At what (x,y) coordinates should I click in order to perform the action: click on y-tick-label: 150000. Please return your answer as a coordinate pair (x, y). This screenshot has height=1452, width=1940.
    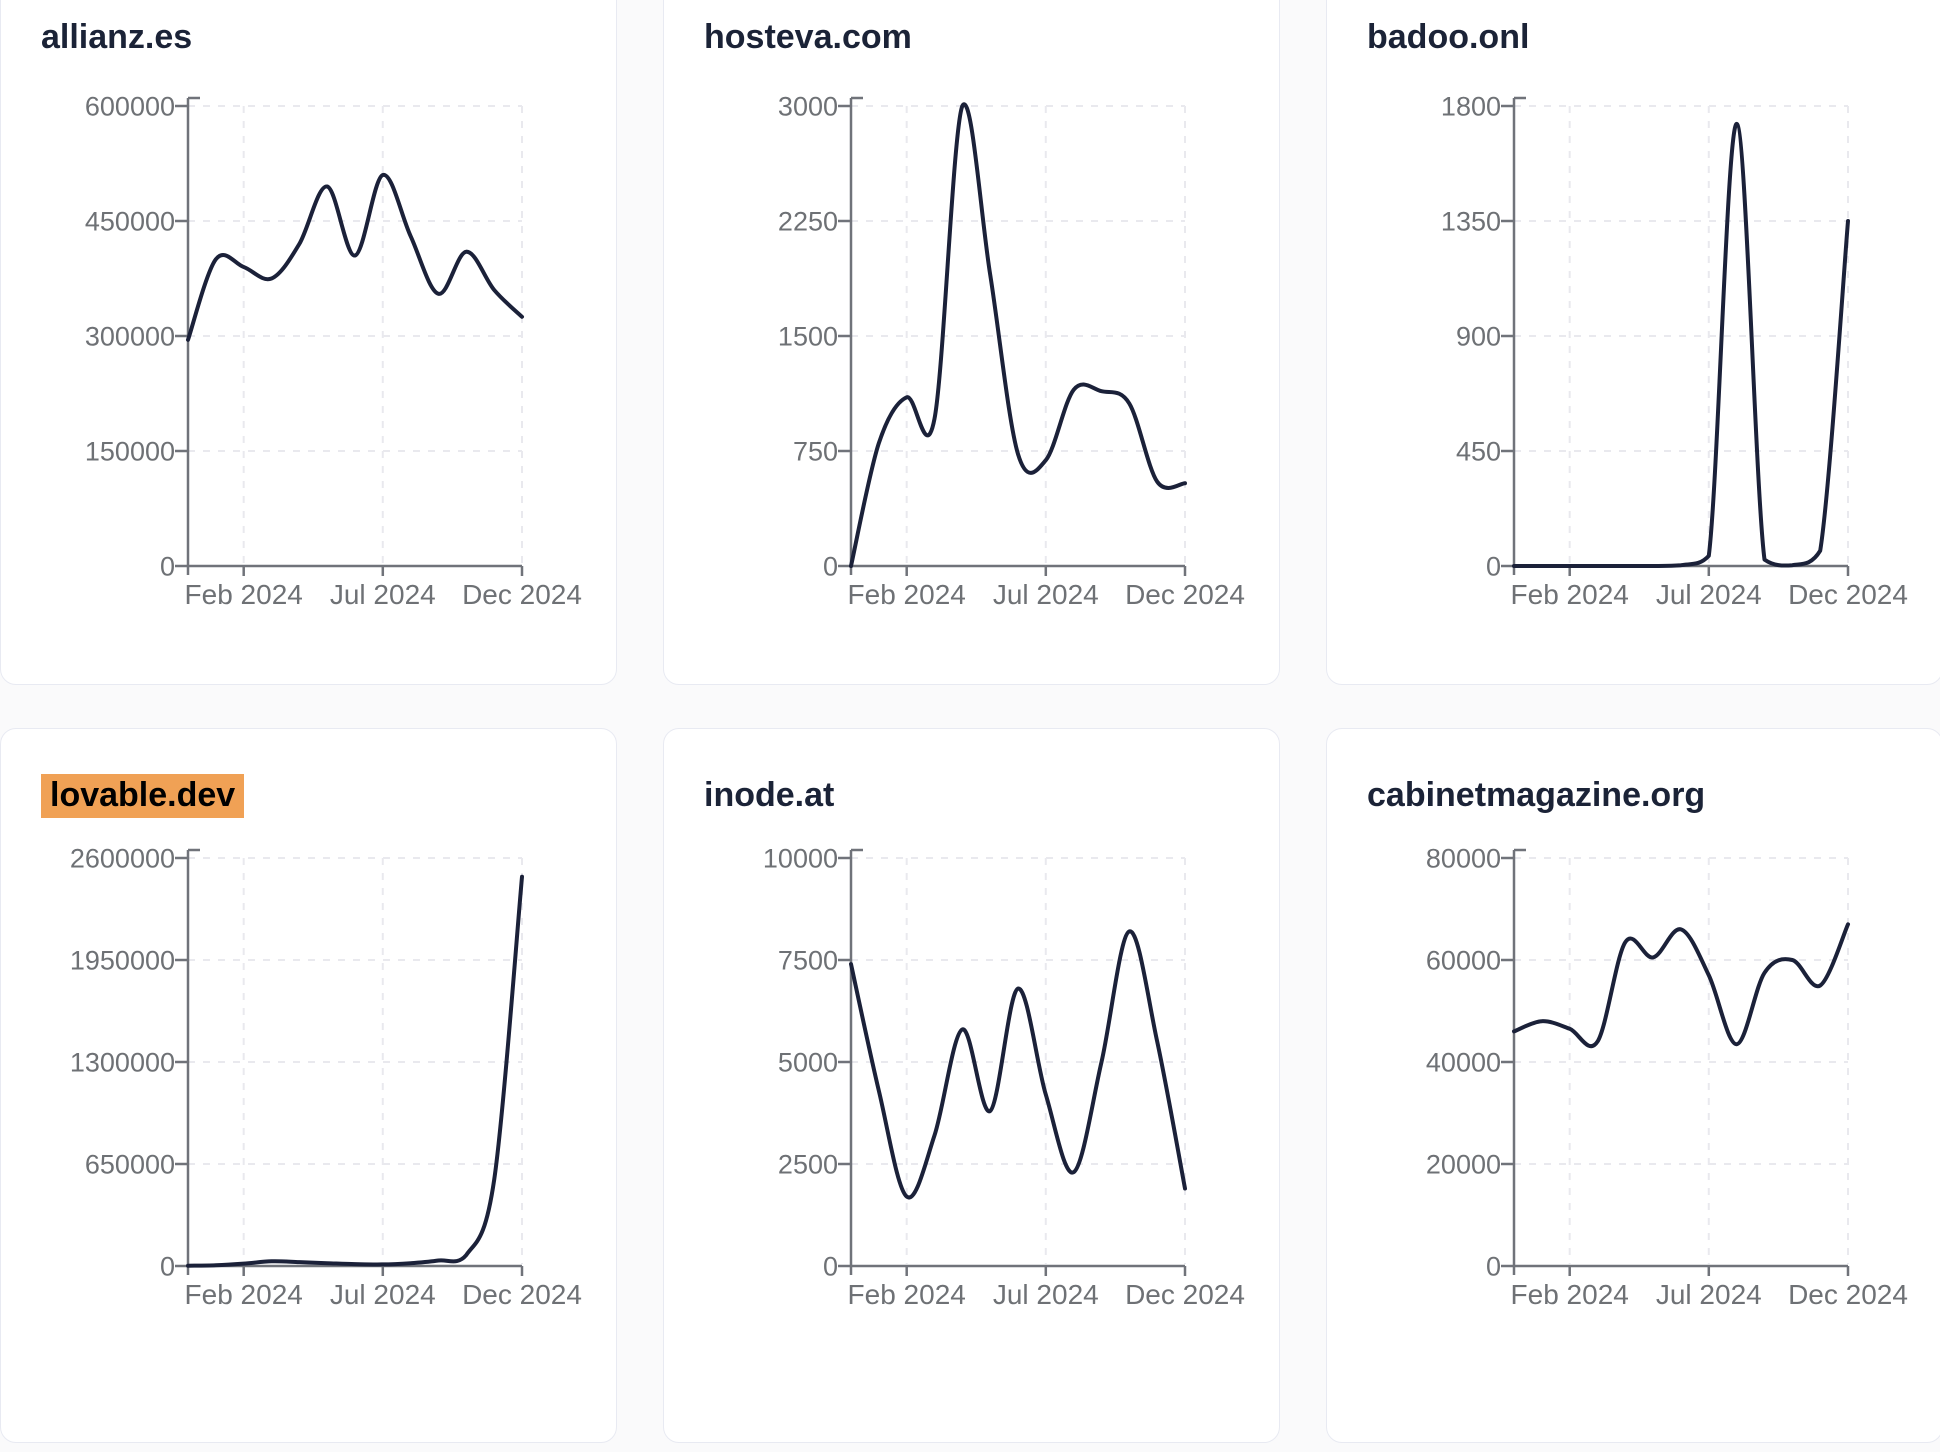
    Looking at the image, I should click on (130, 452).